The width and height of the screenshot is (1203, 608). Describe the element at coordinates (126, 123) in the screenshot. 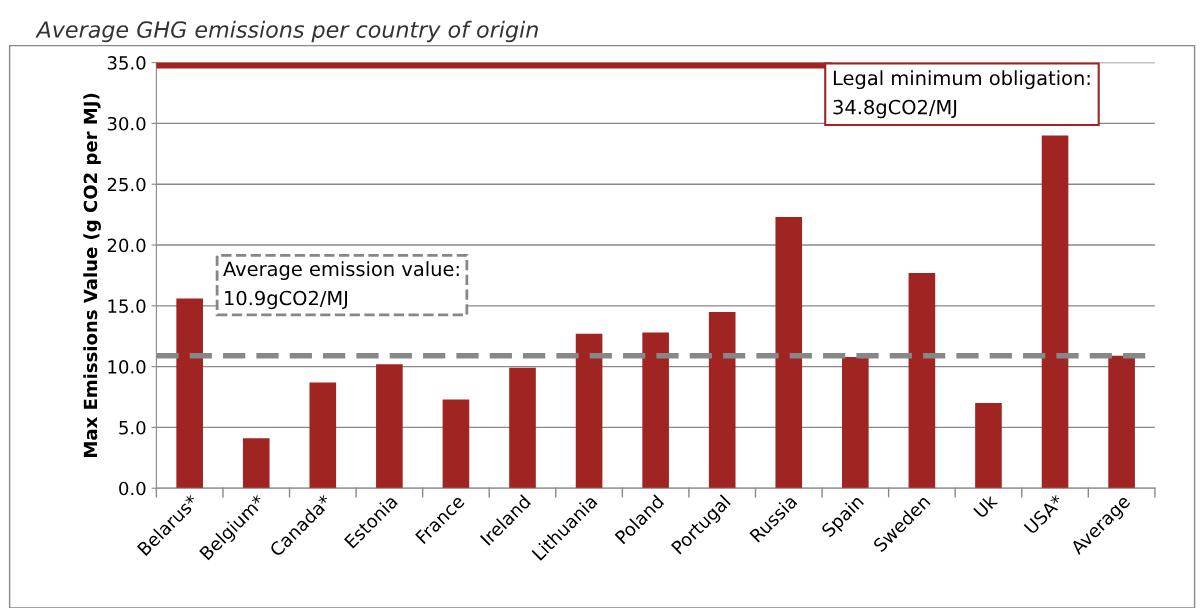

I see `y-tick-label: 30.0` at that location.